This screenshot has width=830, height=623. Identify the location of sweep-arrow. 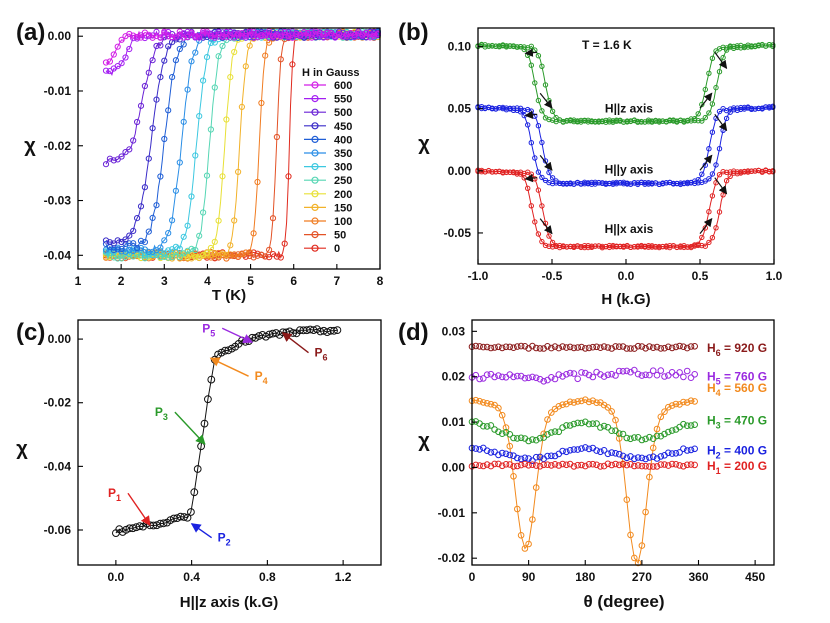
(706, 162).